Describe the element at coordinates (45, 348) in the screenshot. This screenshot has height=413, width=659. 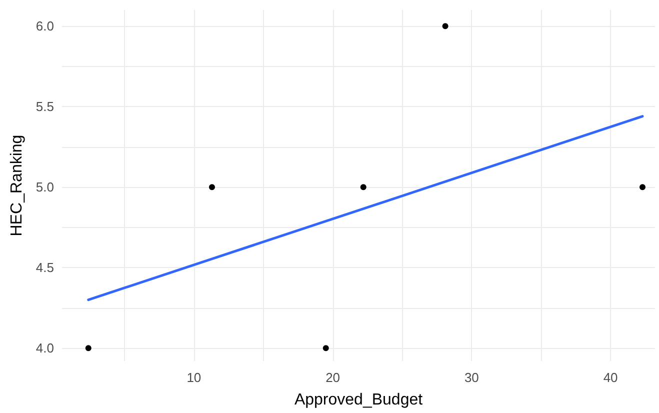
I see `y-tick-label: 4.0` at that location.